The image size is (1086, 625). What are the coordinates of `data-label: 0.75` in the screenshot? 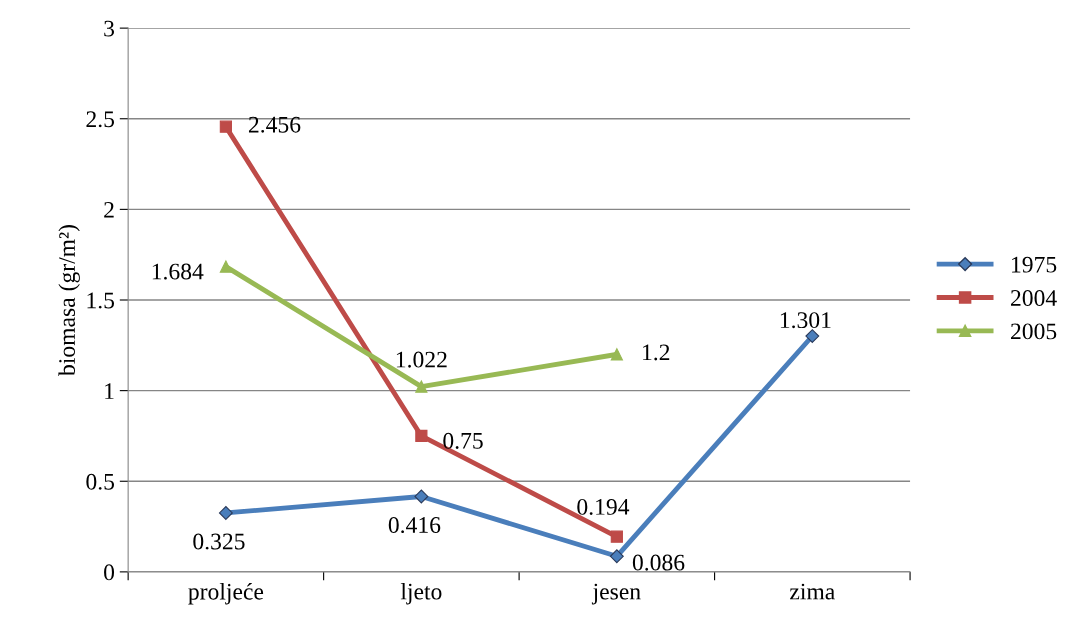 It's located at (463, 440).